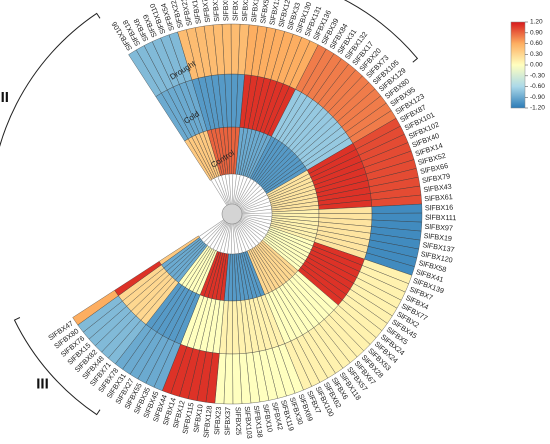 The height and width of the screenshot is (444, 550). Describe the element at coordinates (437, 237) in the screenshot. I see `gene-label: SlFBX19` at that location.